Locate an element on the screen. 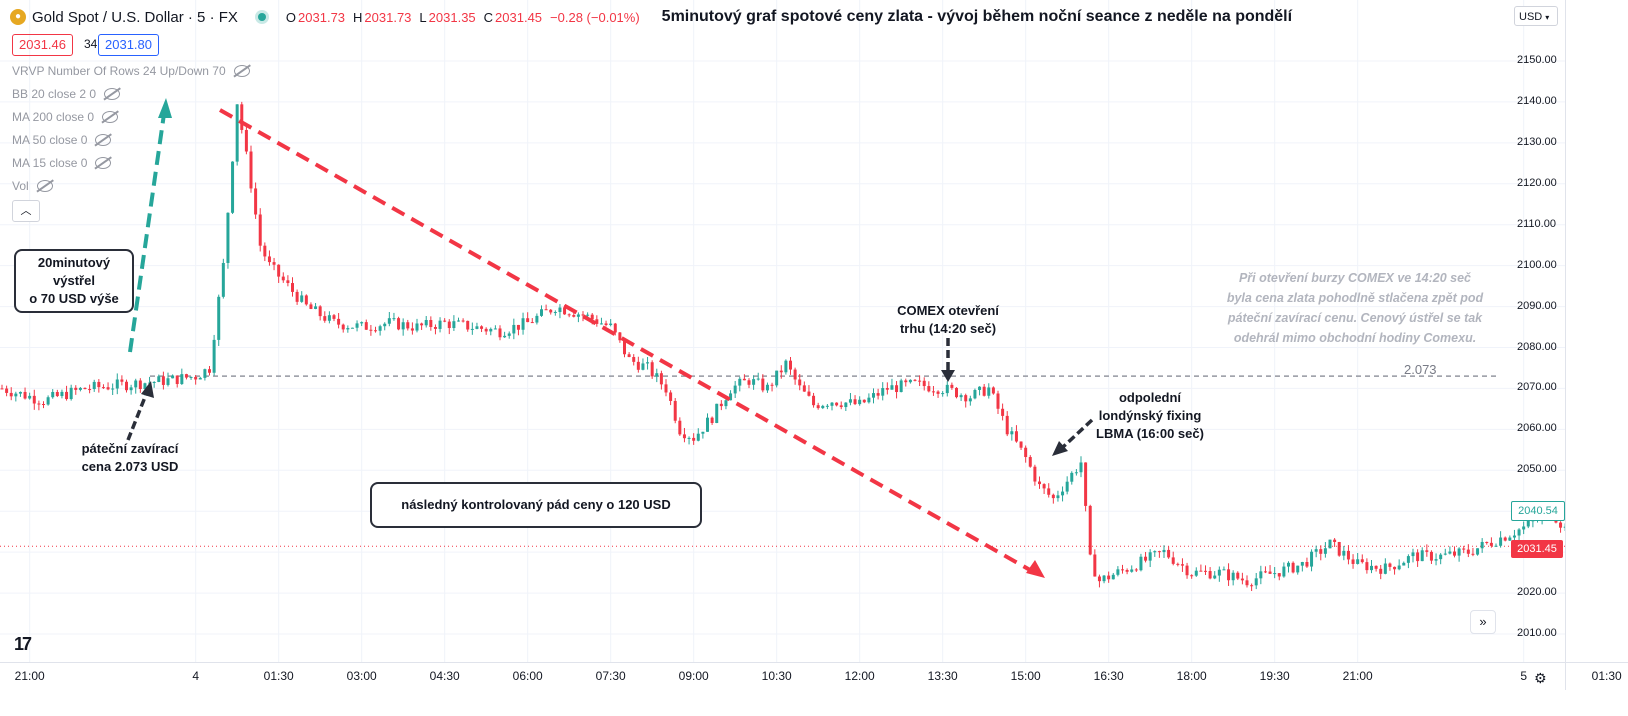  price-tick-label: 2070.00 is located at coordinates (1537, 387).